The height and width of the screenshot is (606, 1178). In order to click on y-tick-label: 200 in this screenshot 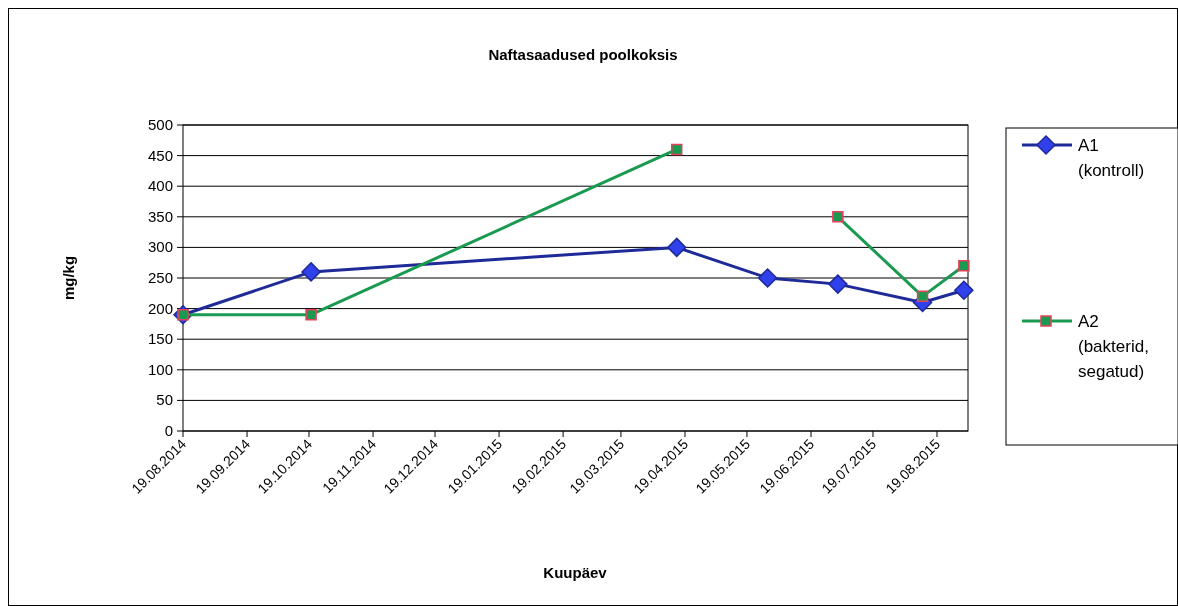, I will do `click(160, 308)`.